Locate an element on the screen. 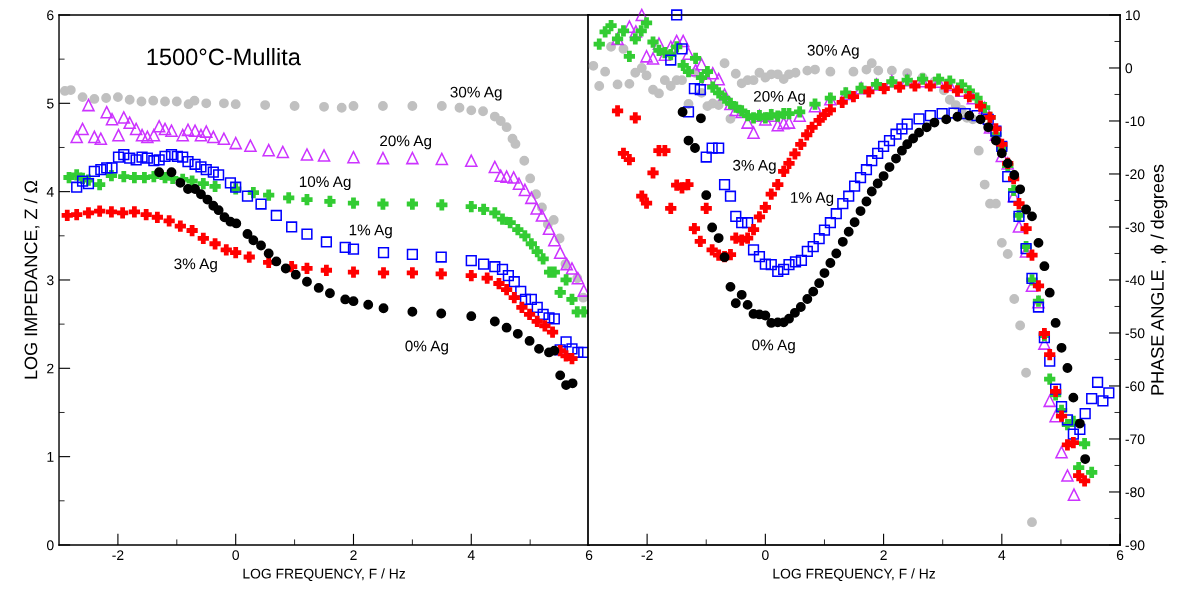 The image size is (1185, 599). y-tick-label: 0 is located at coordinates (50, 545).